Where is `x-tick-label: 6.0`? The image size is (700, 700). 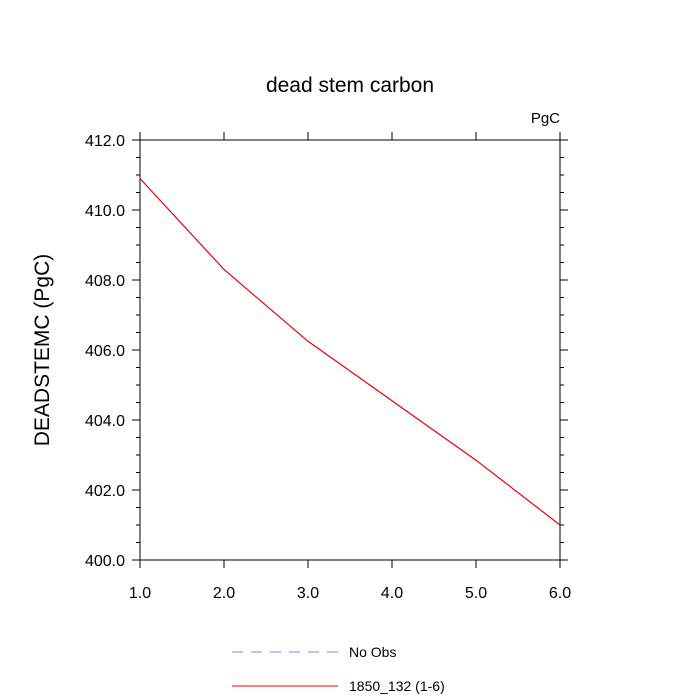
x-tick-label: 6.0 is located at coordinates (560, 593).